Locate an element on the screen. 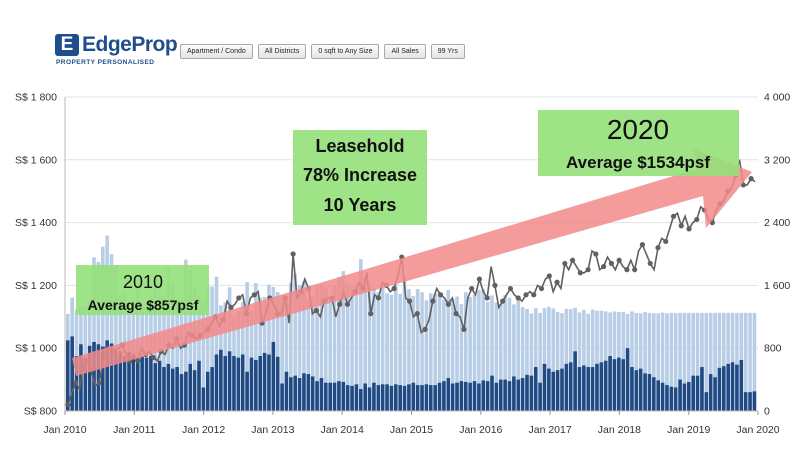 This screenshot has height=450, width=810. annotation-2010-box is located at coordinates (142, 290).